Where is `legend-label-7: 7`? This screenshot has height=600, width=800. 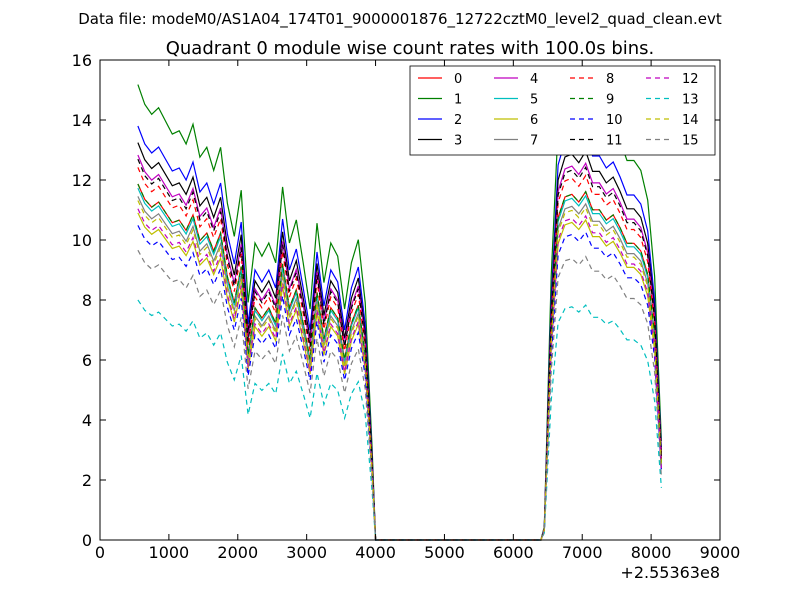 legend-label-7: 7 is located at coordinates (534, 141).